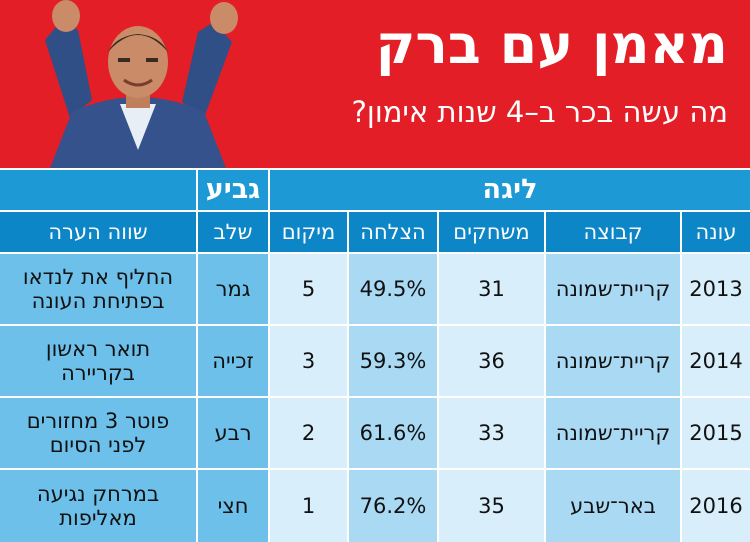  What do you see at coordinates (233, 232) in the screenshot?
I see `col-stage: שלב` at bounding box center [233, 232].